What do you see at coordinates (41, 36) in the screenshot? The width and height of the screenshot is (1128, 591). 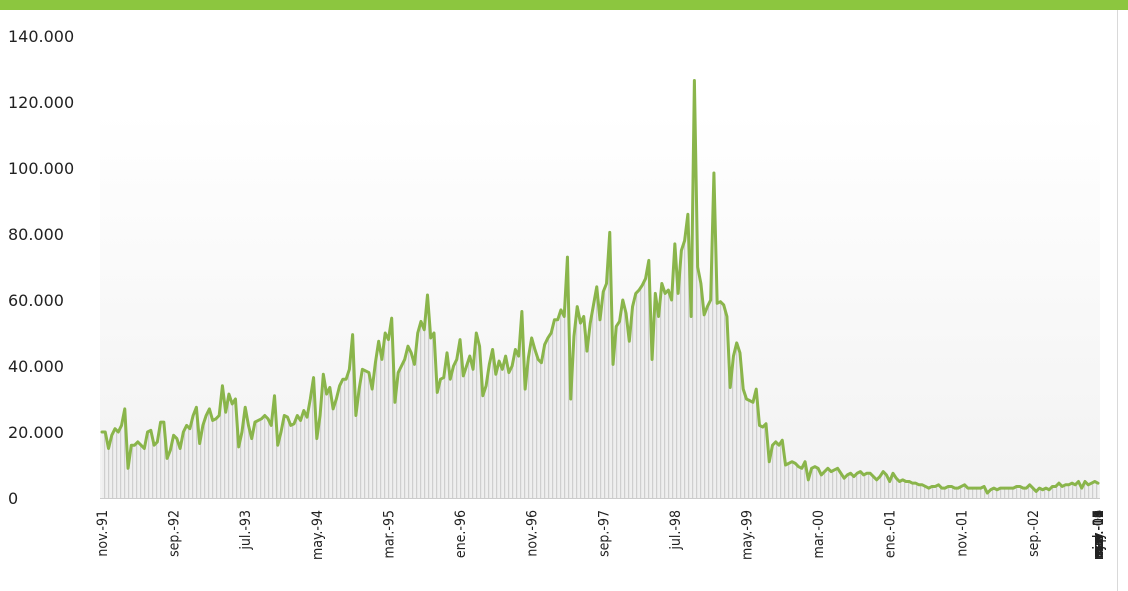 I see `y-tick-label: 140.000` at bounding box center [41, 36].